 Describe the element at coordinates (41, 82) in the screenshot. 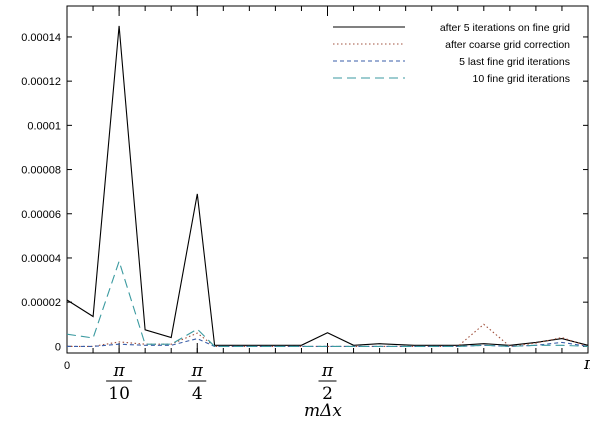

I see `y-tick-label: 0.00012` at that location.